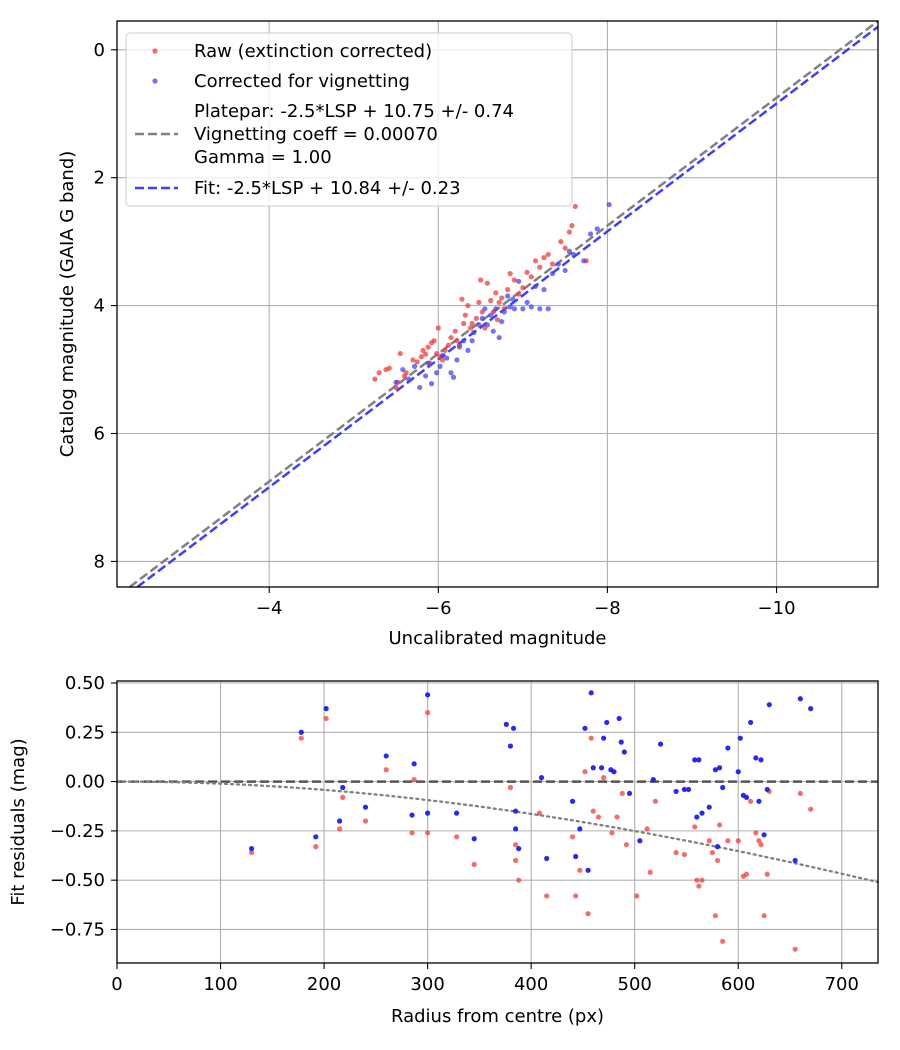 This screenshot has height=1050, width=900. What do you see at coordinates (497, 832) in the screenshot?
I see `bottom-vignetting-curve` at bounding box center [497, 832].